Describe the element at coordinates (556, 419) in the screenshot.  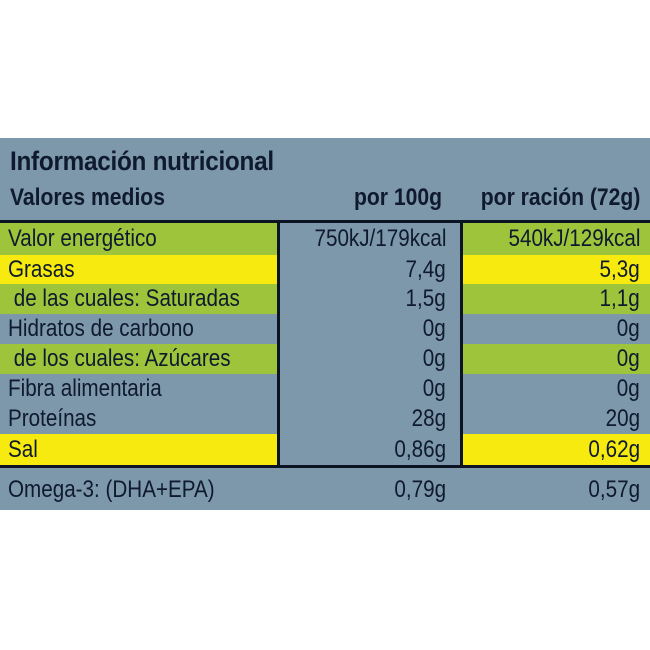
I see `row-value-per-serving: 20g` at that location.